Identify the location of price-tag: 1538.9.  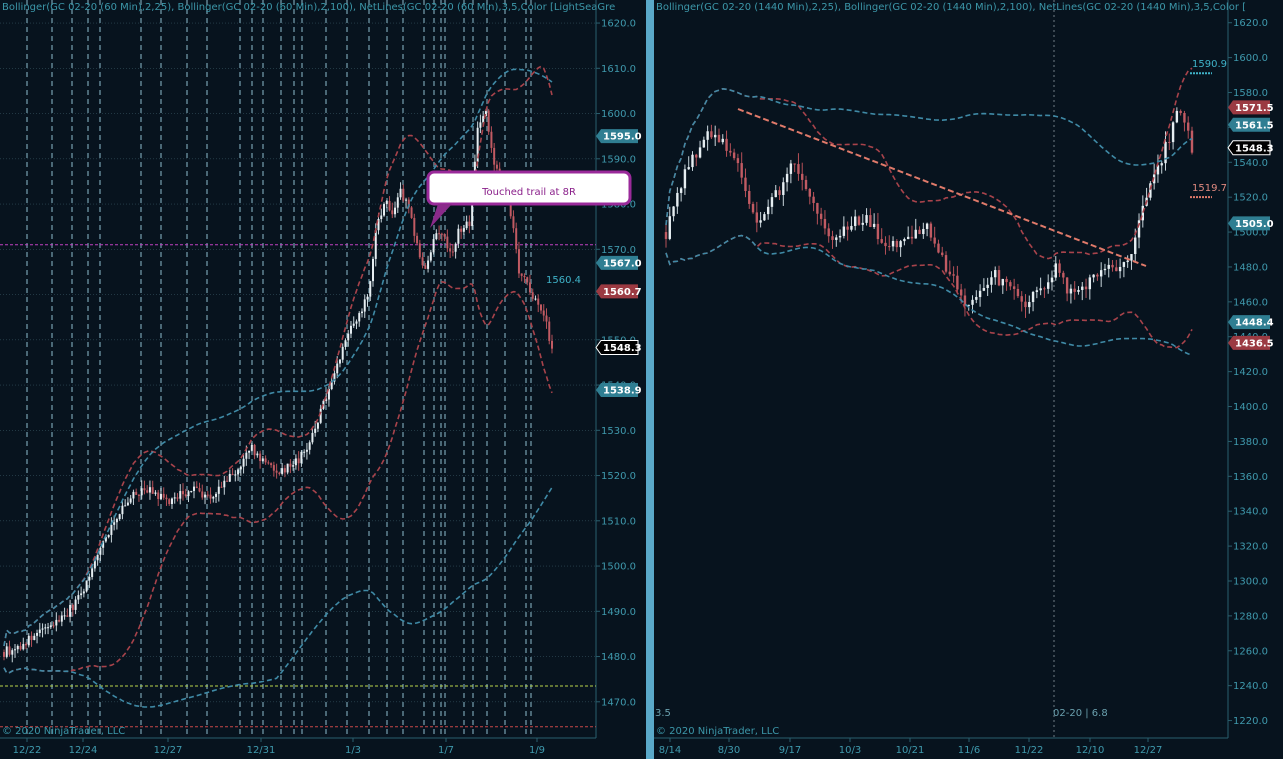
(619, 390).